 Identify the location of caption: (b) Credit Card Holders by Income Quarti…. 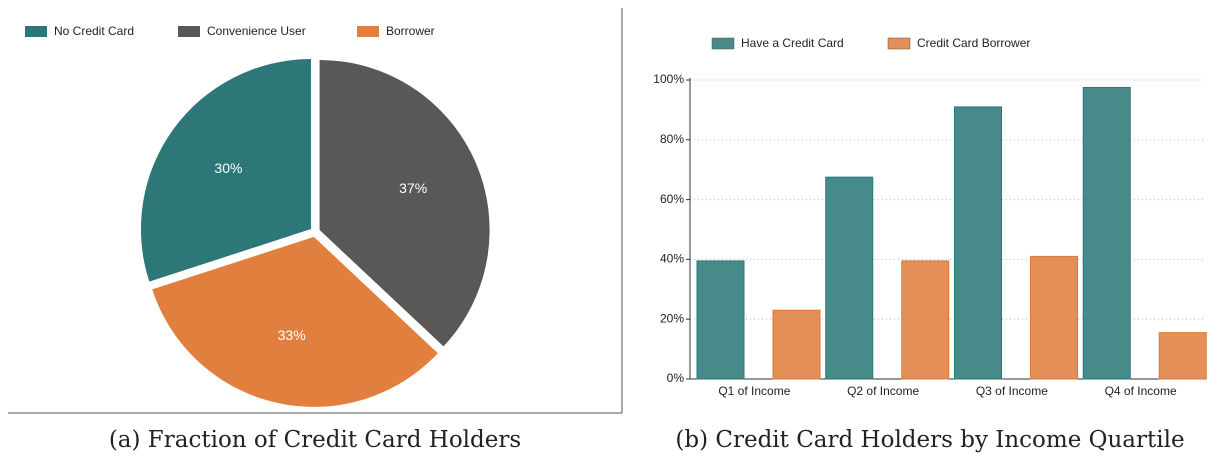
(929, 440).